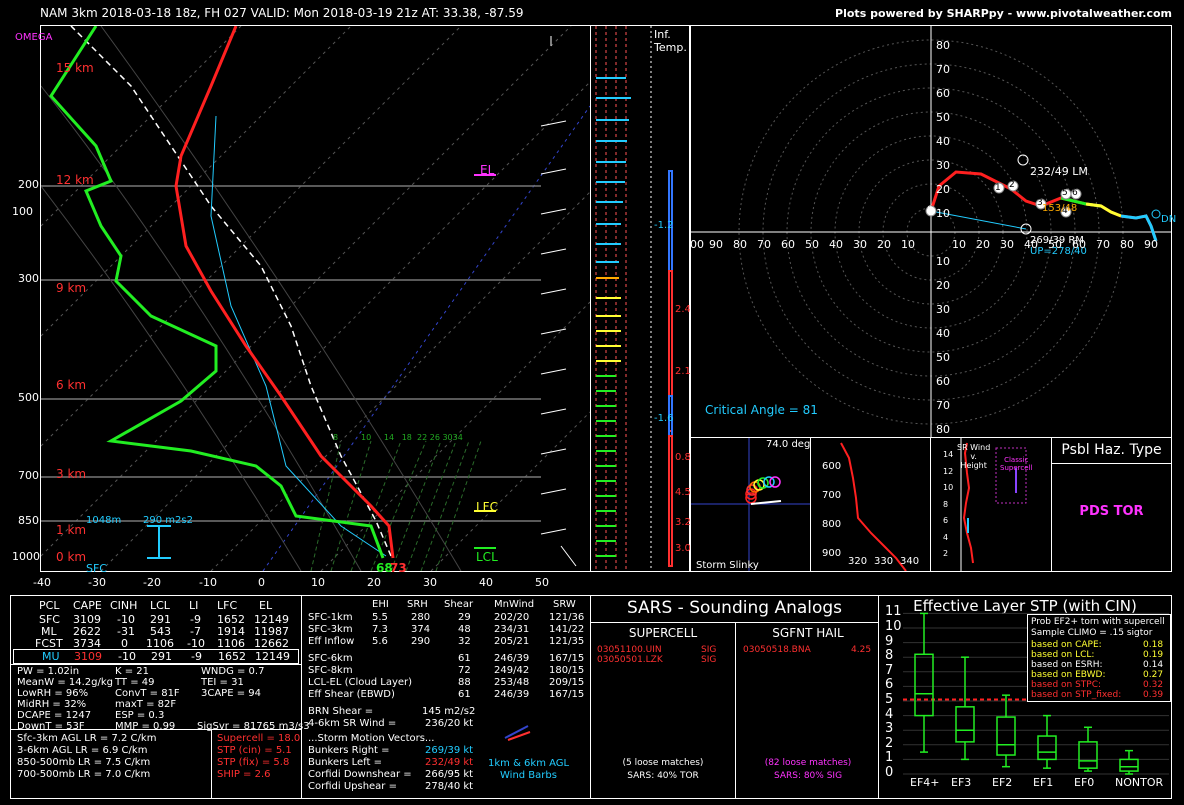  I want to click on stp-y-label: 1, so click(889, 758).